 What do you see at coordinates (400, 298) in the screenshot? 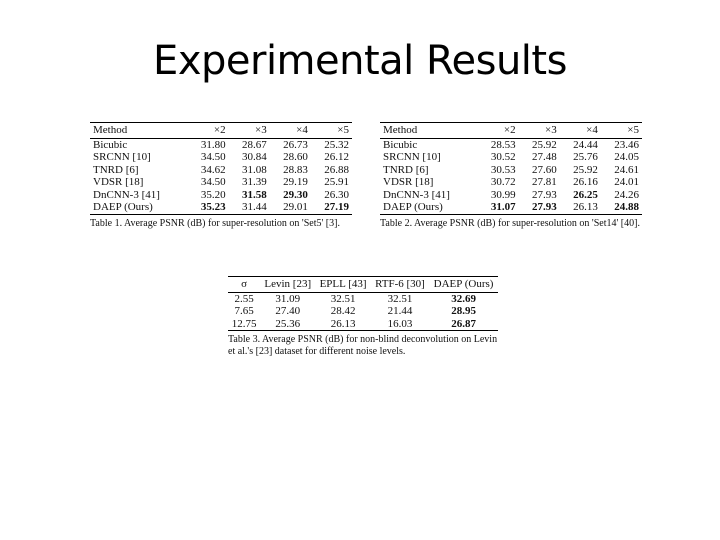
I see `table-cell: 32.51` at bounding box center [400, 298].